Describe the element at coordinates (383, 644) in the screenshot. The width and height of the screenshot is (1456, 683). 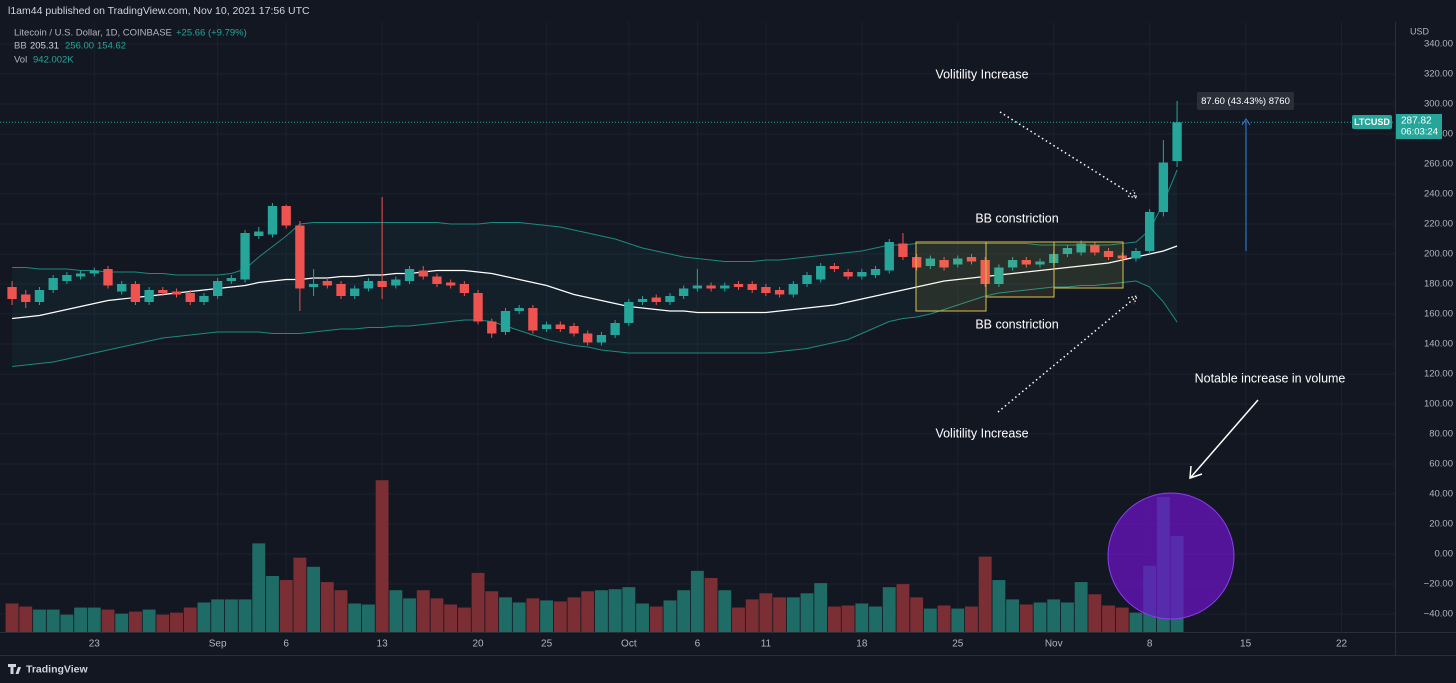
I see `x-tick-label: 13` at that location.